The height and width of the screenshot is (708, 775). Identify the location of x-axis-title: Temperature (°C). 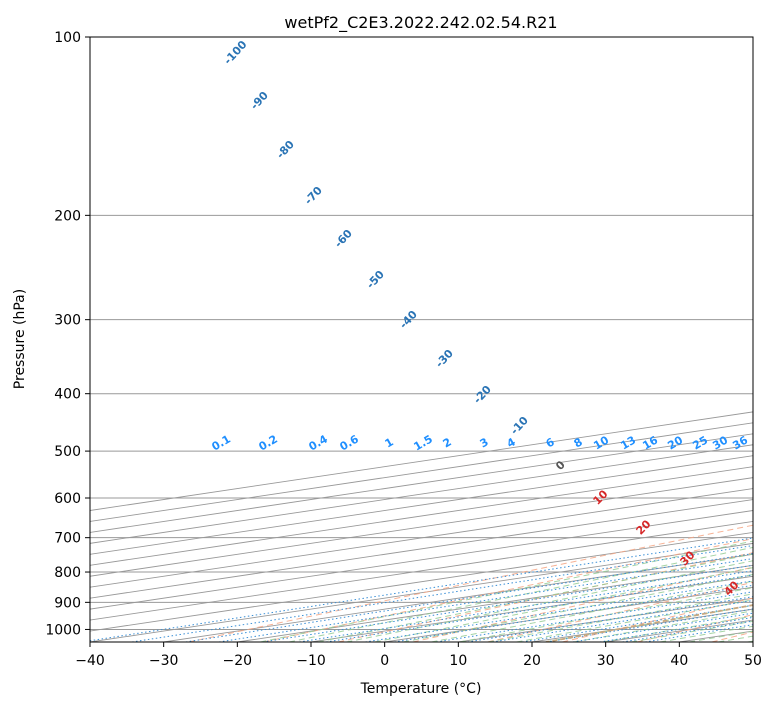
(421, 689).